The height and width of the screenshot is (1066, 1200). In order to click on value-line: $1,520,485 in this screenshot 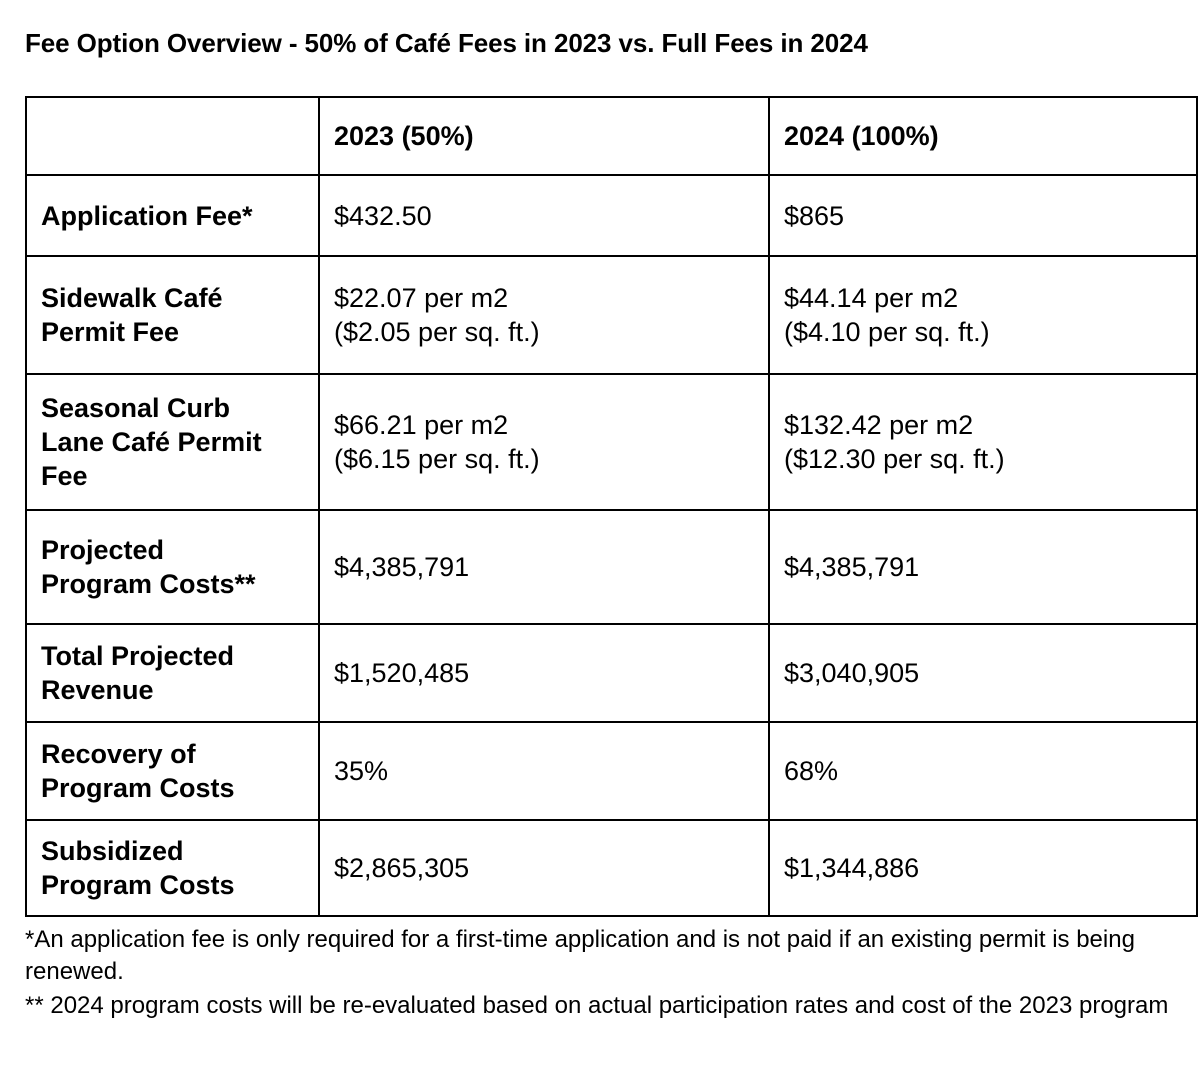, I will do `click(402, 673)`.